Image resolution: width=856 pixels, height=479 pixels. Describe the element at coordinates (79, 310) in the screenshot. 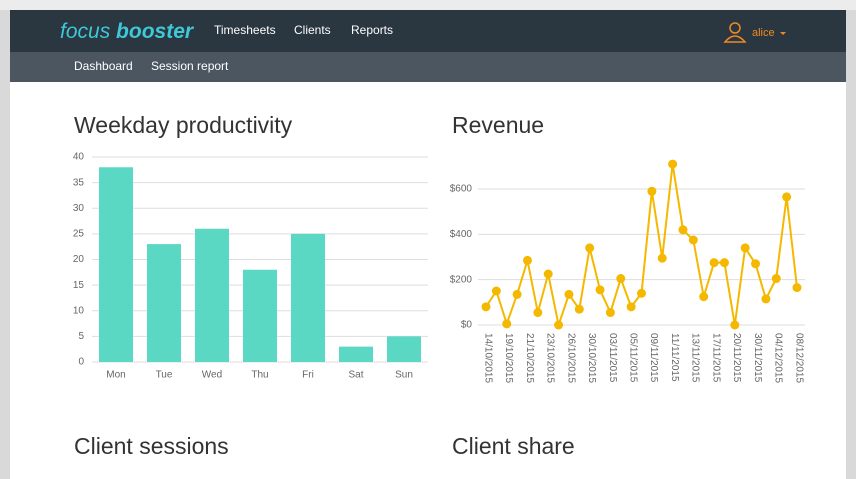

I see `y-tick-label: 10` at that location.